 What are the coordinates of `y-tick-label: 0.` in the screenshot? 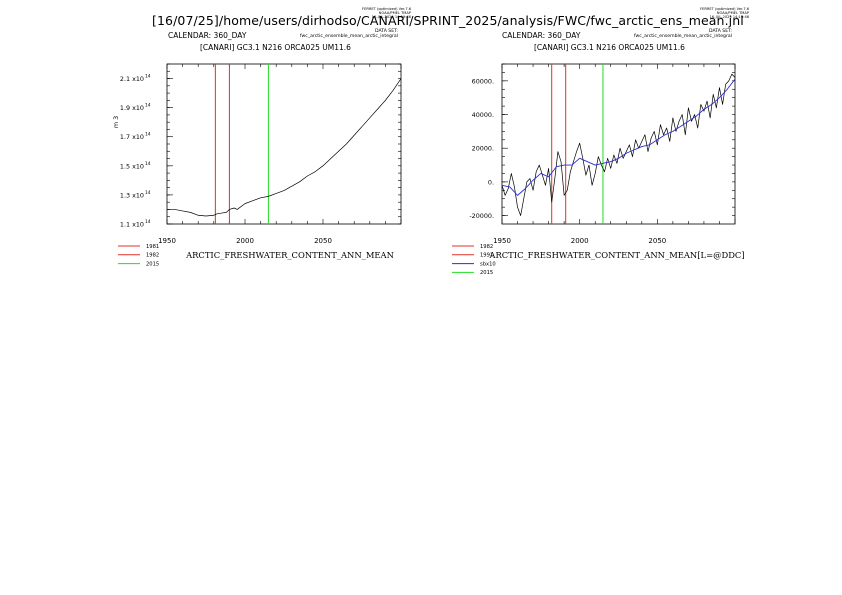 It's located at (491, 182).